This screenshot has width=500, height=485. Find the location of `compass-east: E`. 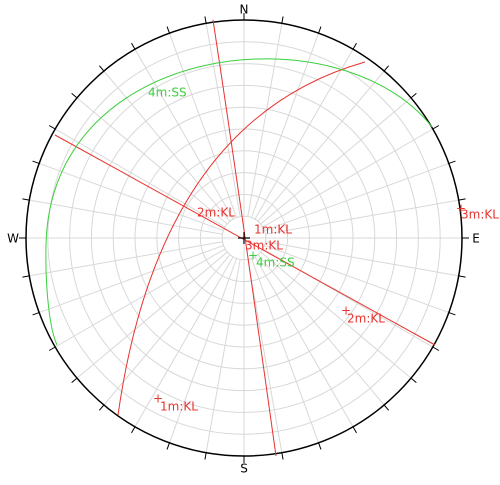

compass-east: E is located at coordinates (476, 239).